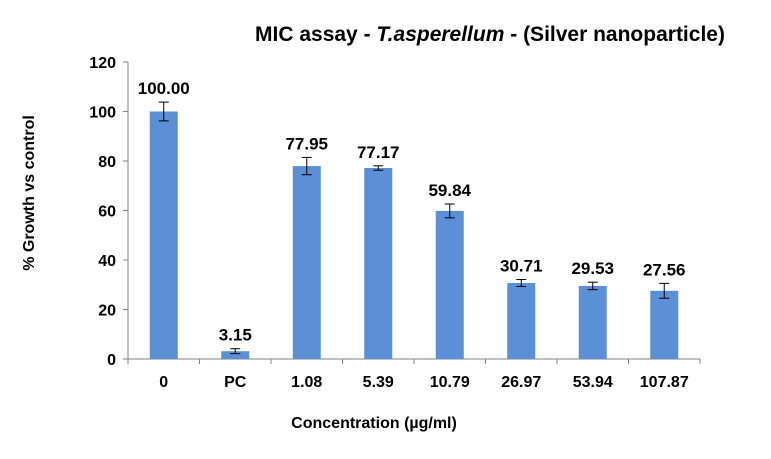 The image size is (771, 459). Describe the element at coordinates (111, 360) in the screenshot. I see `y-tick-label: 0` at that location.